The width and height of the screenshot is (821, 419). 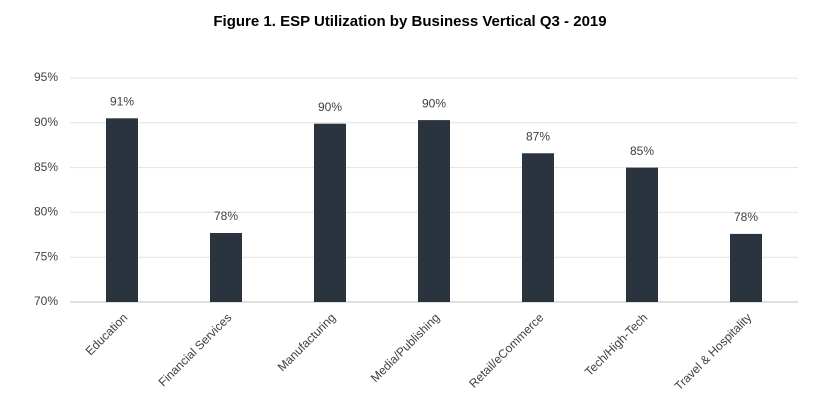 What do you see at coordinates (46, 212) in the screenshot?
I see `y-tick-label: 80%` at bounding box center [46, 212].